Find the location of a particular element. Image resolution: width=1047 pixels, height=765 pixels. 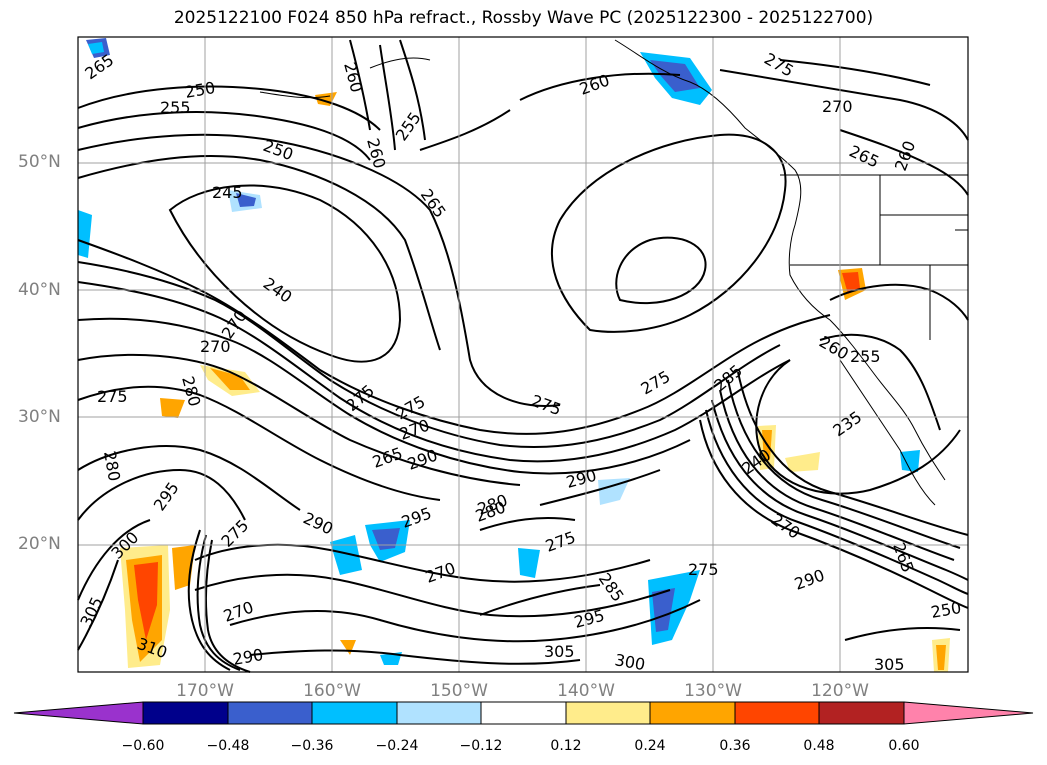

colorbar-tick-label: 0.36 is located at coordinates (735, 746).